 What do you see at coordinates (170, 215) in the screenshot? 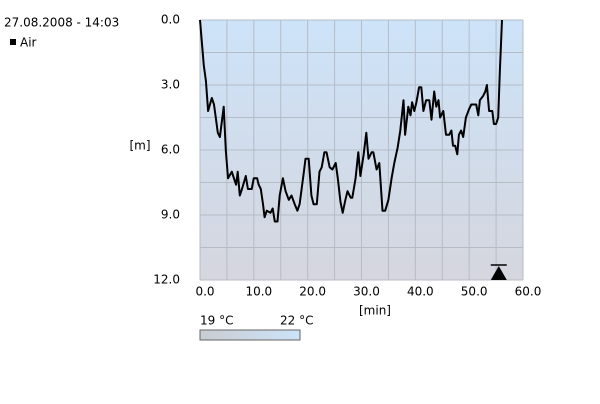
I see `y-tick-label: 9.0` at bounding box center [170, 215].